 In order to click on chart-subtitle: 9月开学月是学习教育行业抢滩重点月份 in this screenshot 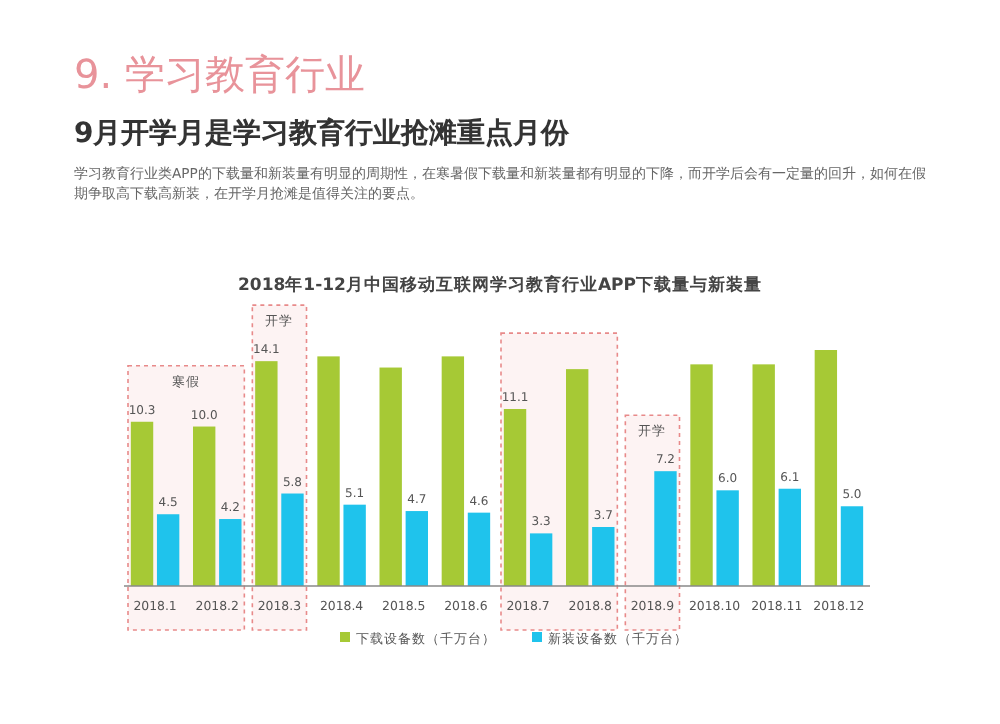, I will do `click(323, 133)`.